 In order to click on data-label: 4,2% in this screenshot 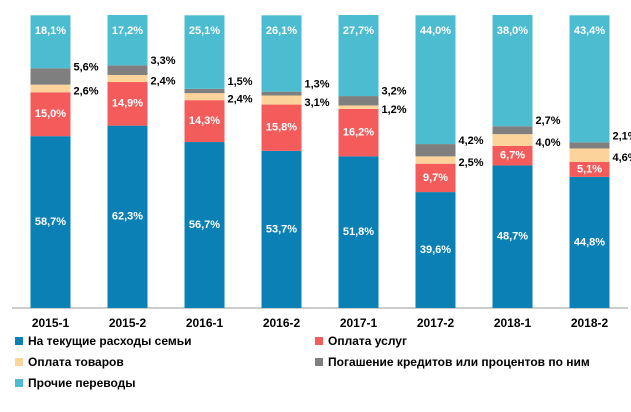, I will do `click(471, 141)`.